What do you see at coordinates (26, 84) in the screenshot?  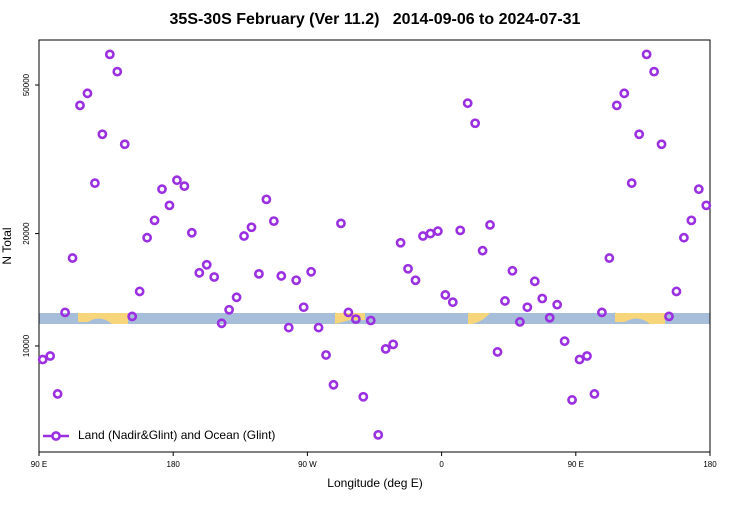 I see `y-tick-label: 50000` at bounding box center [26, 84].